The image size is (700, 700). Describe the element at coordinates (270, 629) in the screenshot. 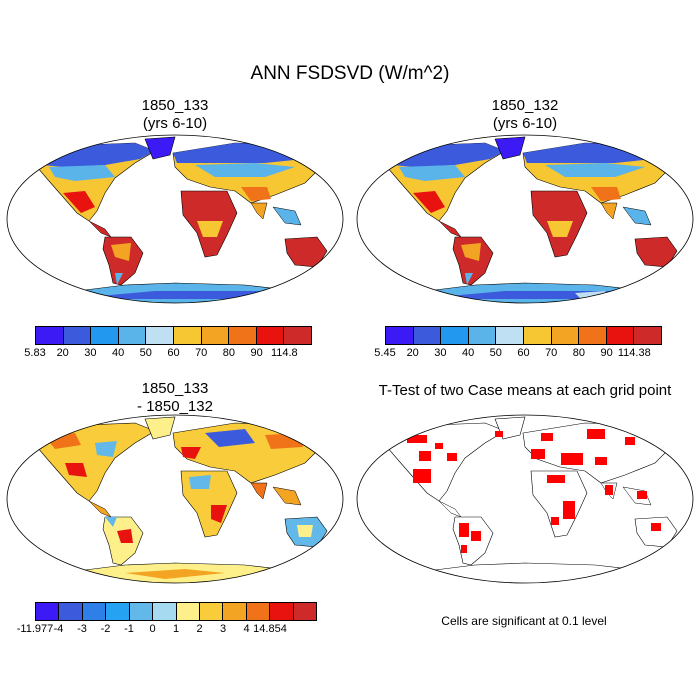

I see `colorbar-tick-label: 14.854` at that location.